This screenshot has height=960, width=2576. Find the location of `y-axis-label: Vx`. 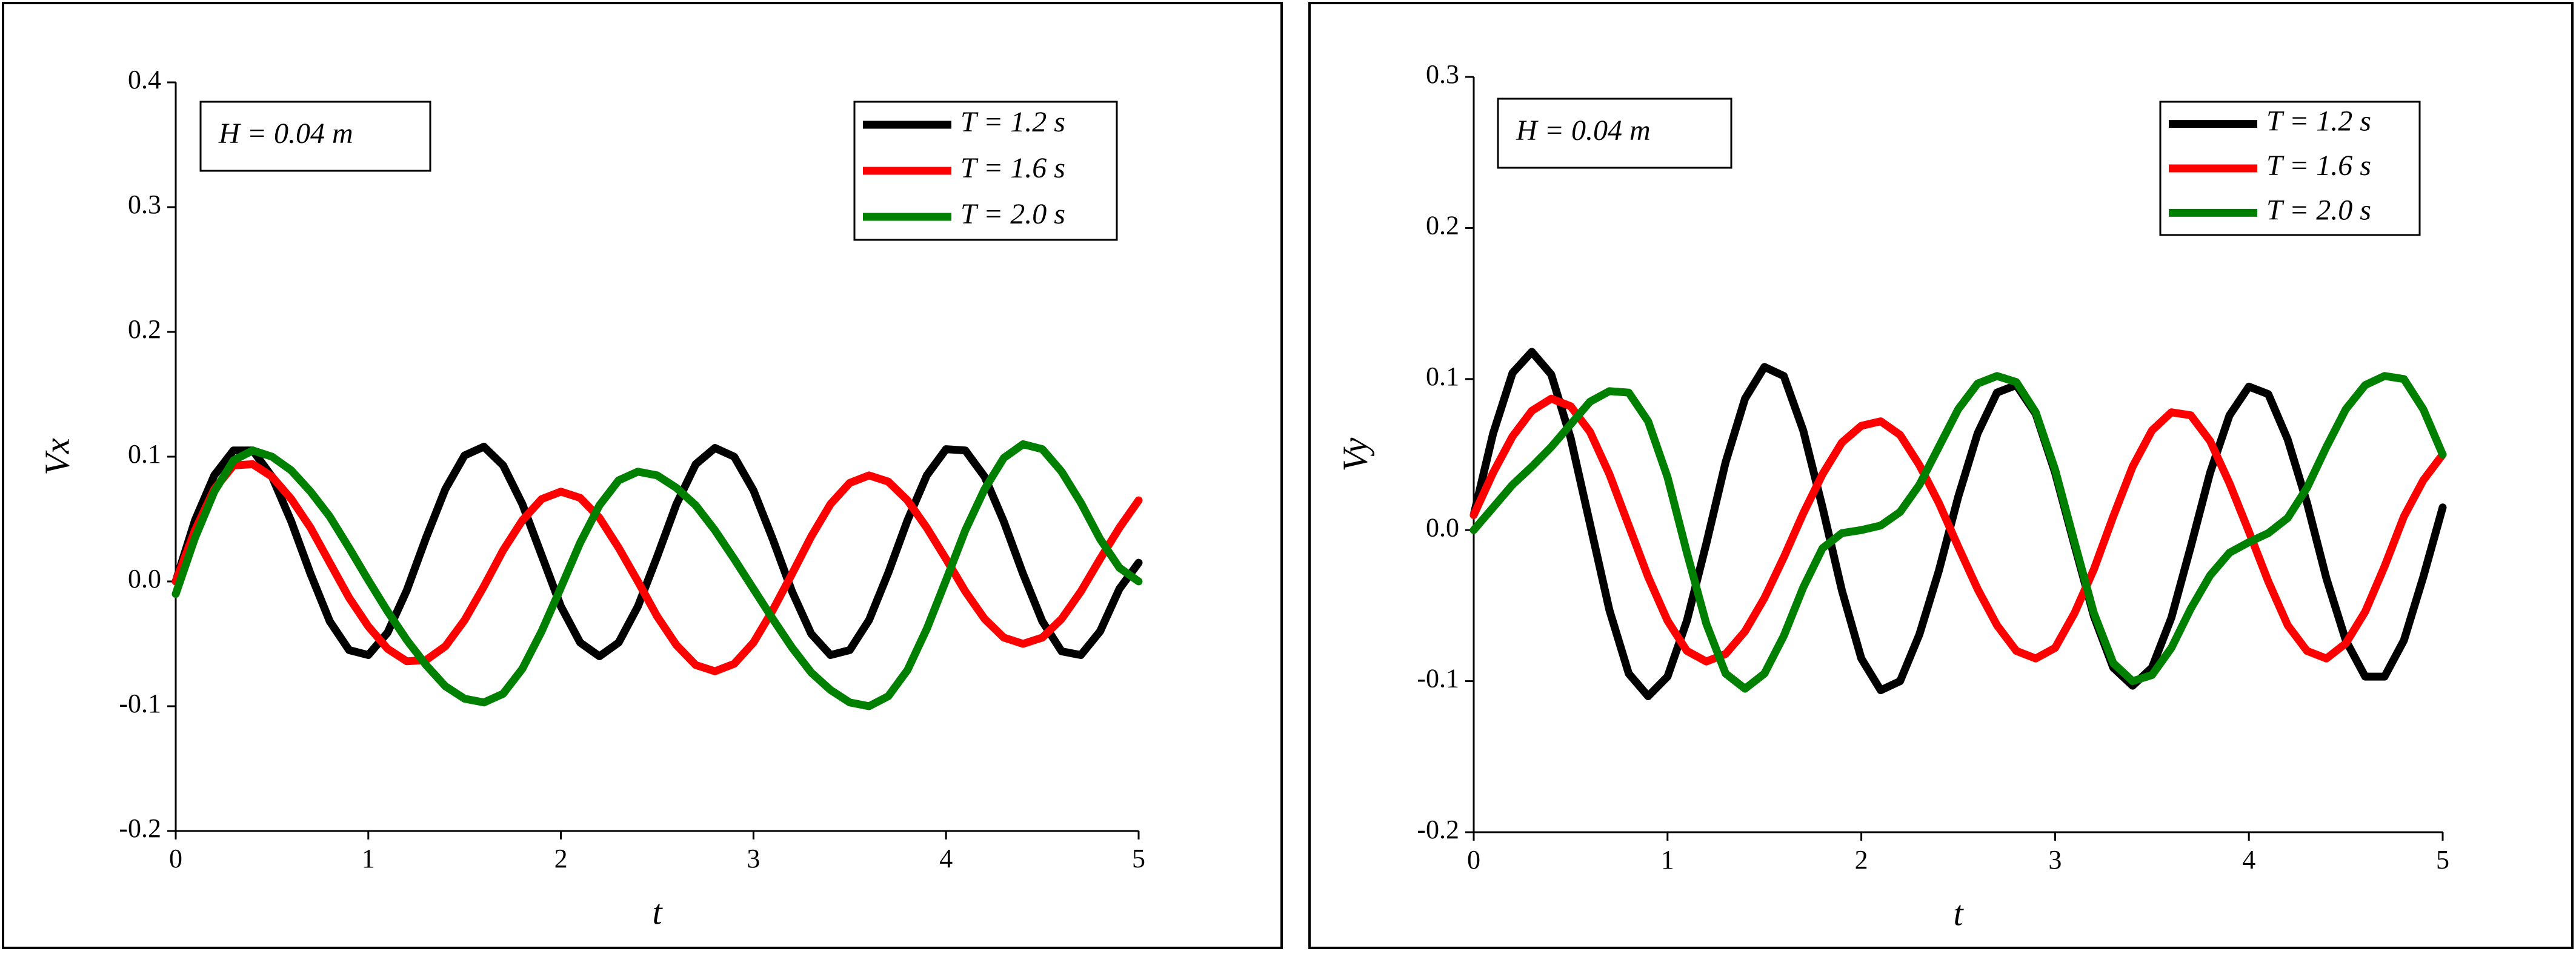

y-axis-label: Vx is located at coordinates (56, 457).